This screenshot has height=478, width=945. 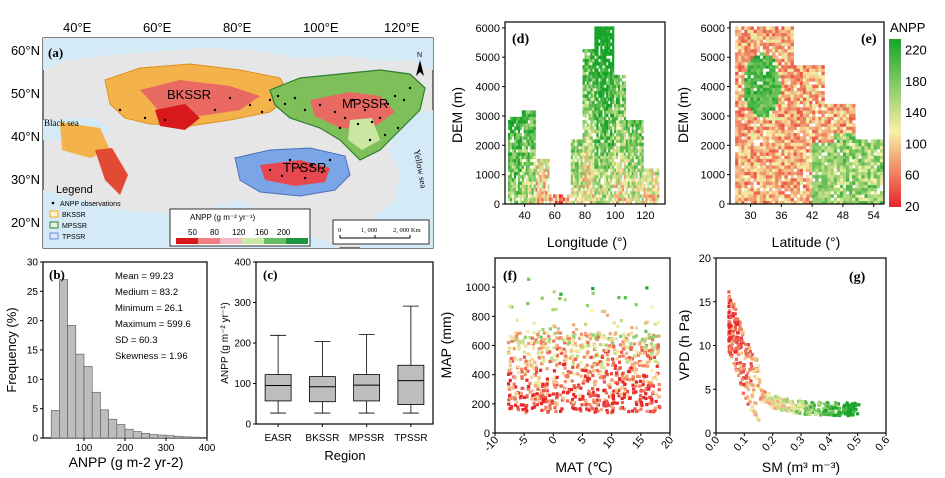 What do you see at coordinates (344, 359) in the screenshot?
I see `box-marks` at bounding box center [344, 359].